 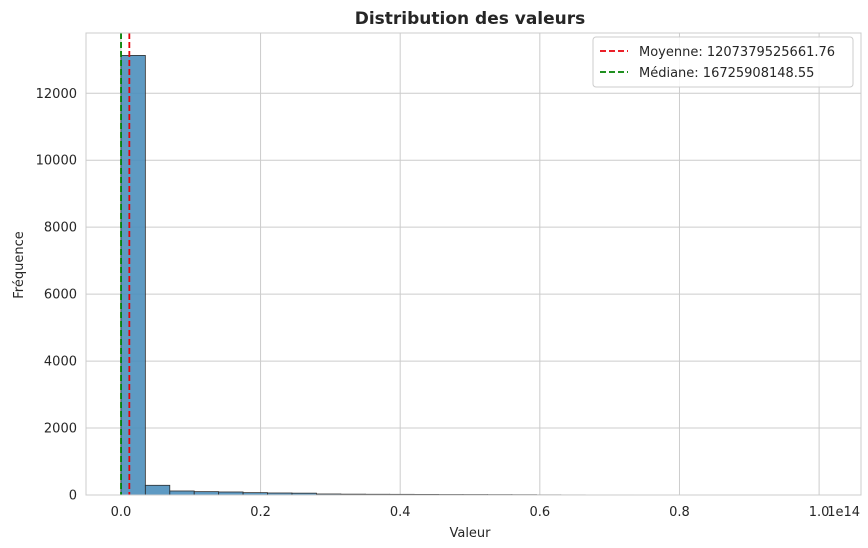 I want to click on y-axis-ticks: 0 2000 4000 6000 8000 10000 12000, so click(x=56, y=295).